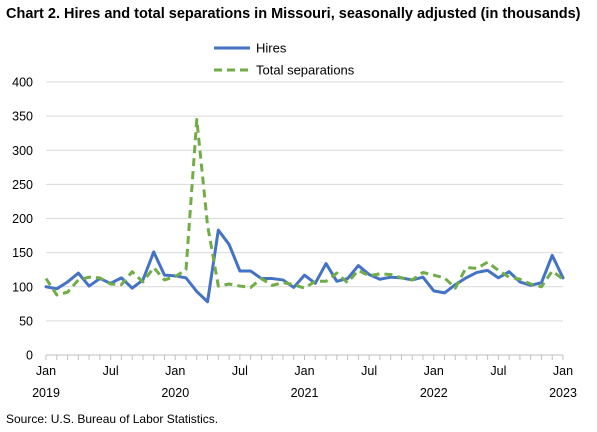  I want to click on legend-label: Hires, so click(271, 48).